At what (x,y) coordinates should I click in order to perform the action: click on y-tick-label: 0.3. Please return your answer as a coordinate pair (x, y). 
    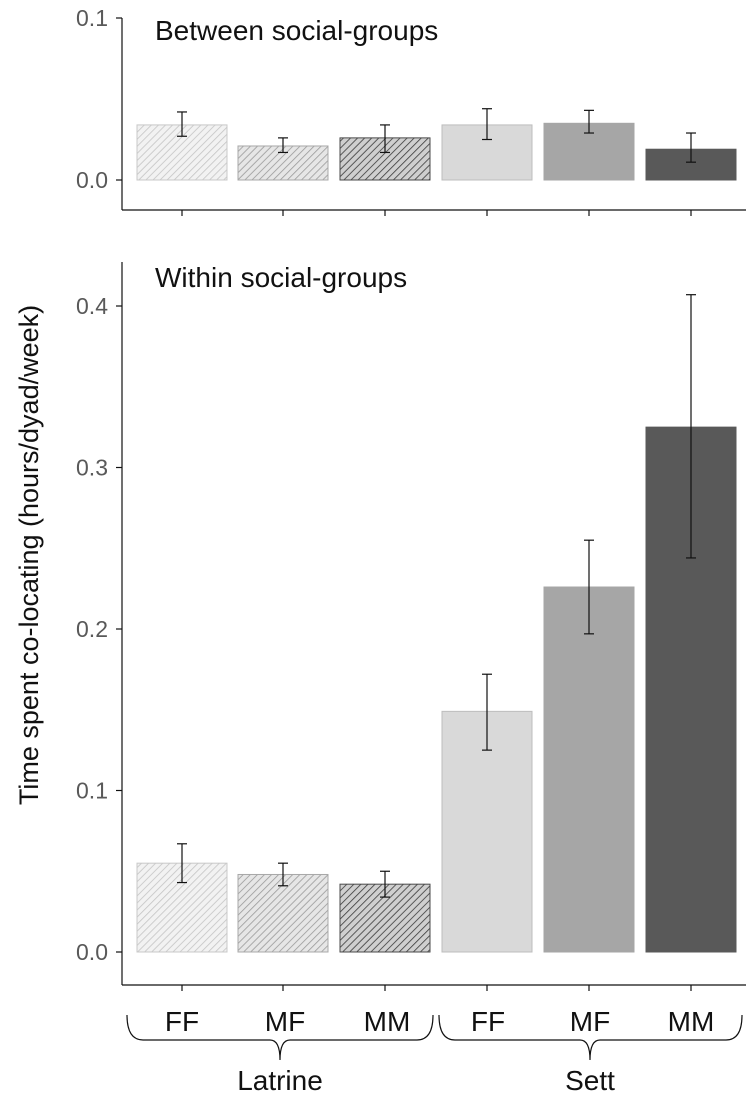
    Looking at the image, I should click on (92, 468).